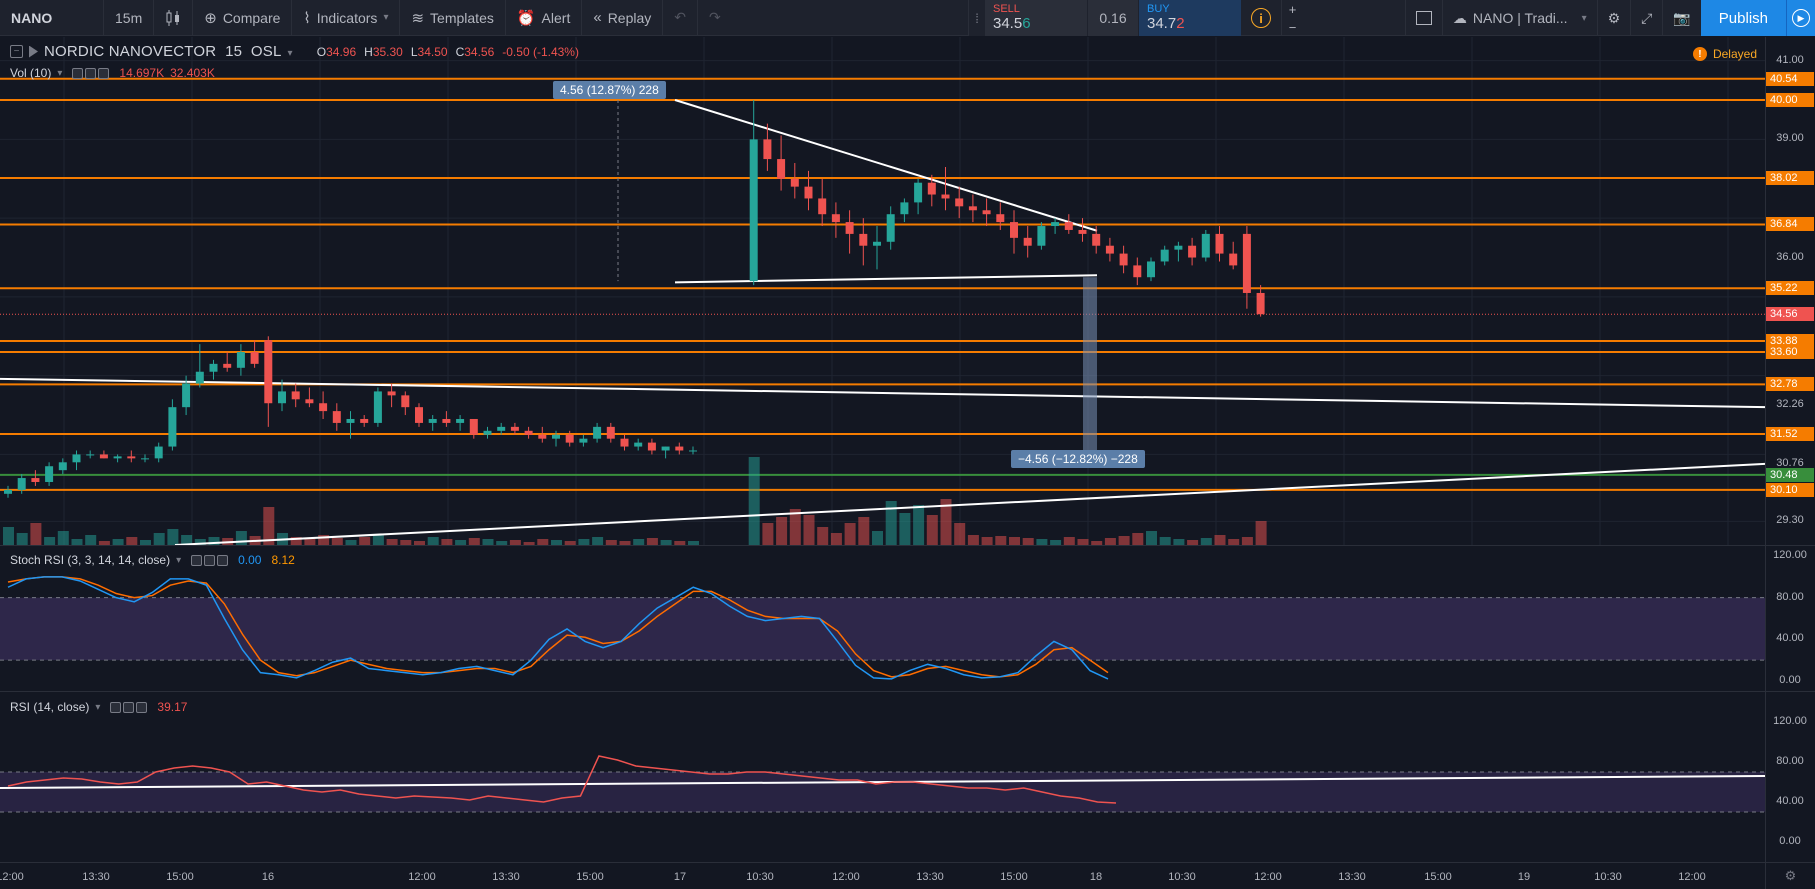 Image resolution: width=1815 pixels, height=889 pixels. Describe the element at coordinates (1724, 54) in the screenshot. I see `delayed-badge: ! Delayed` at that location.